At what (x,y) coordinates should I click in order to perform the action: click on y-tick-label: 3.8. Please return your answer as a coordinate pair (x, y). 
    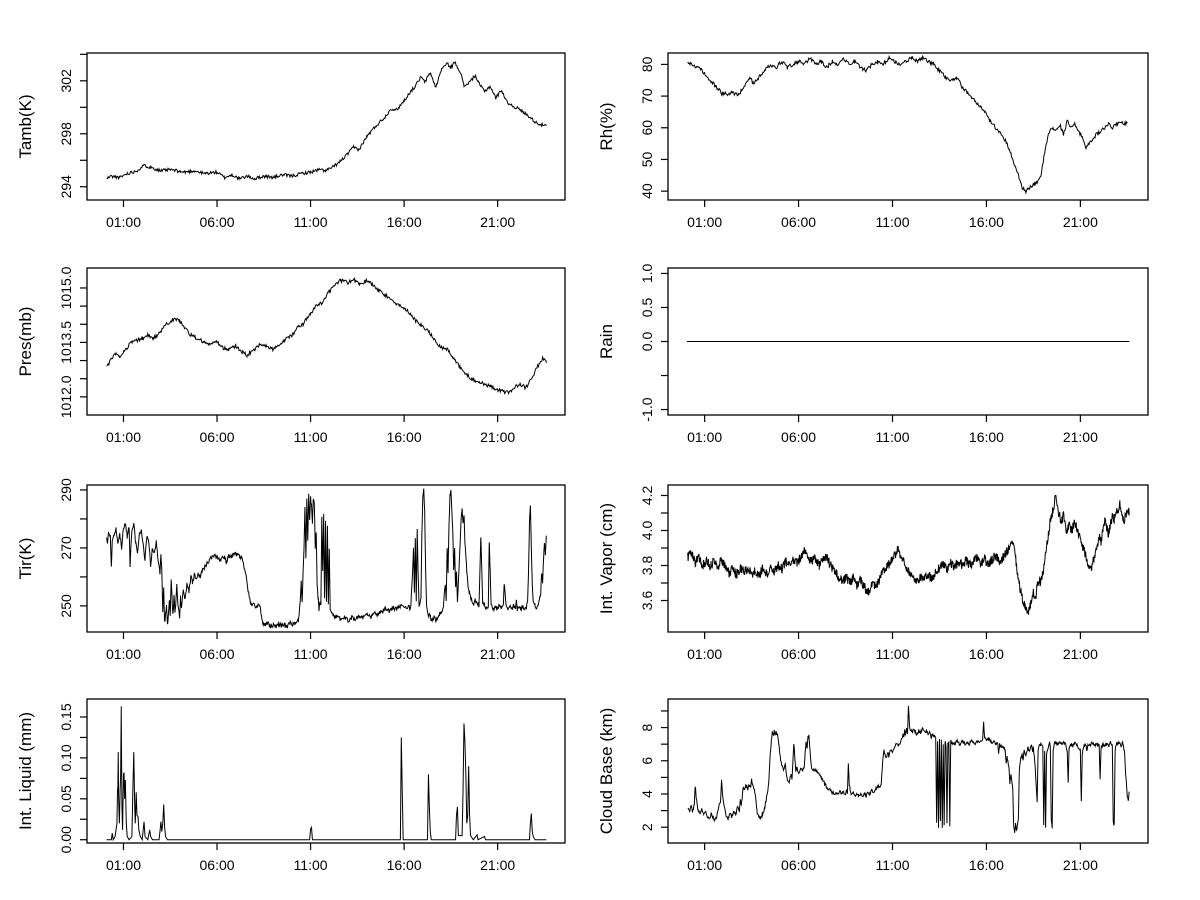
    Looking at the image, I should click on (647, 566).